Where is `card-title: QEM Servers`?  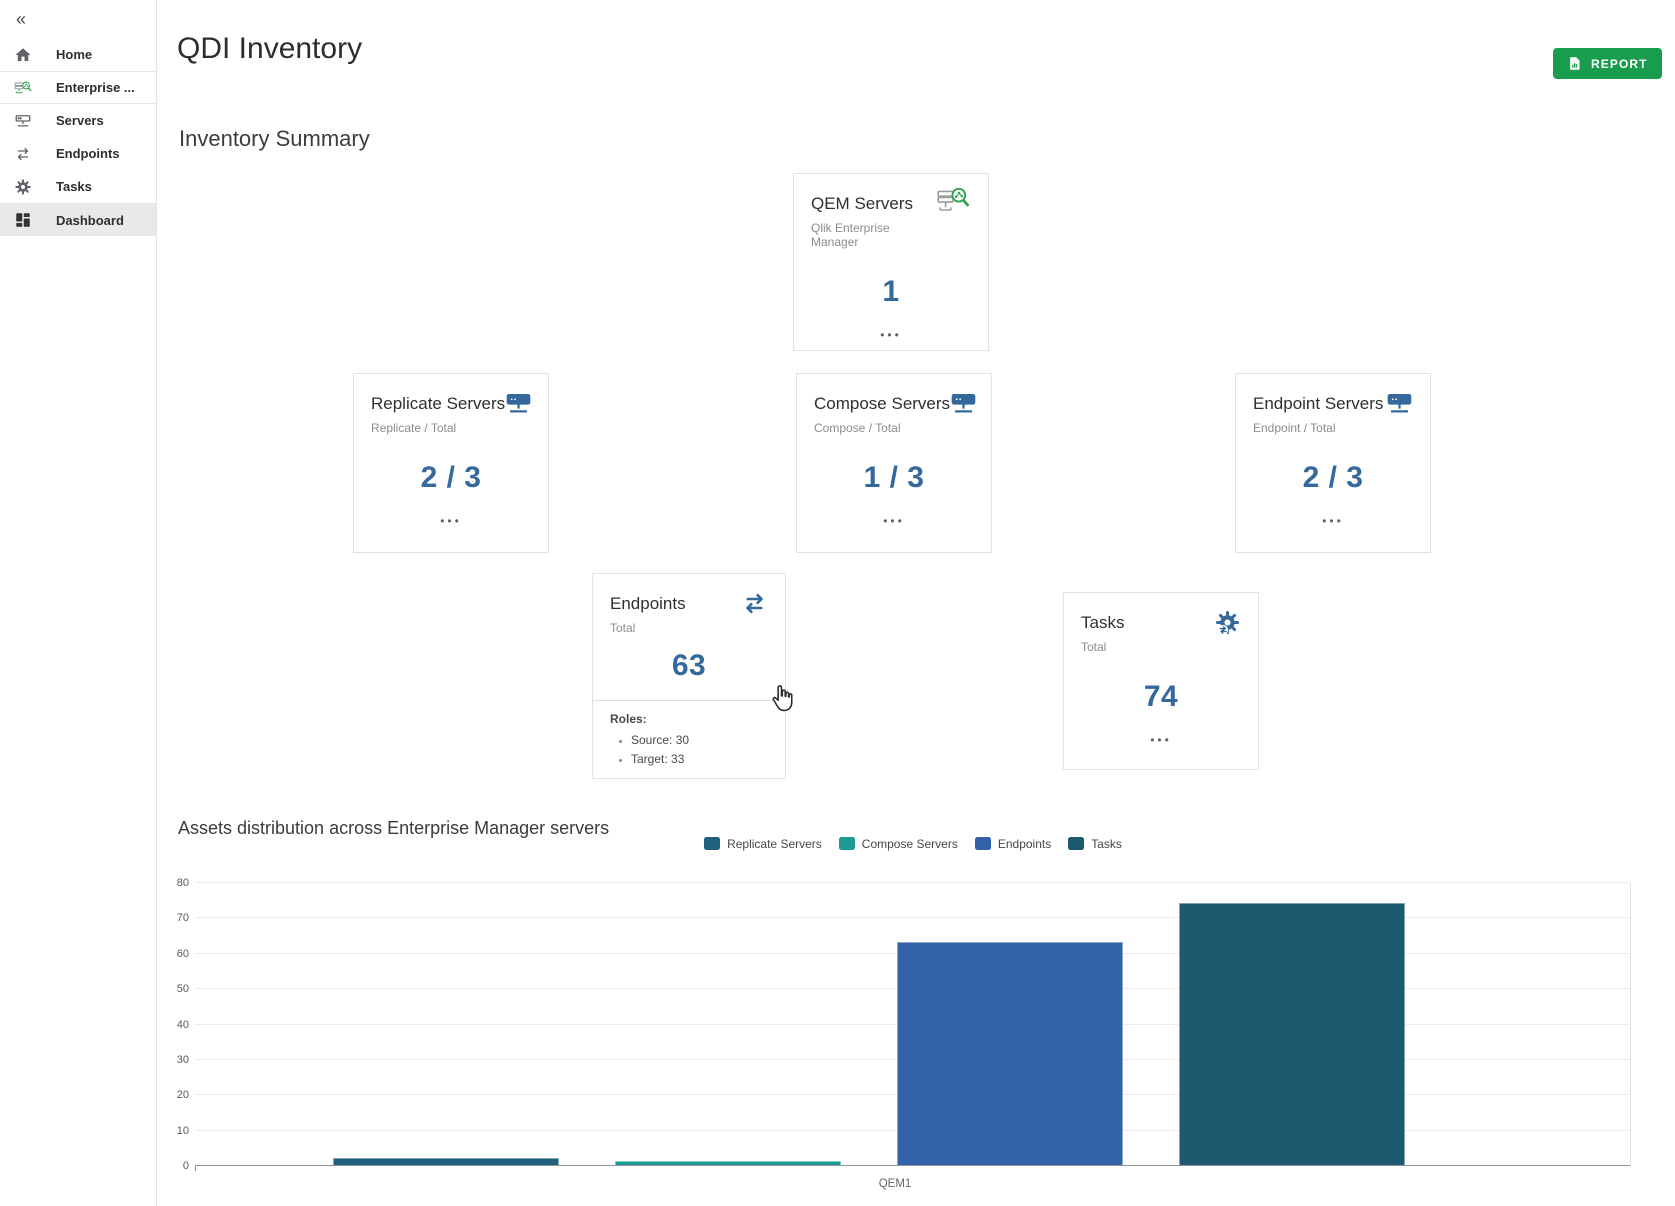
card-title: QEM Servers is located at coordinates (862, 203).